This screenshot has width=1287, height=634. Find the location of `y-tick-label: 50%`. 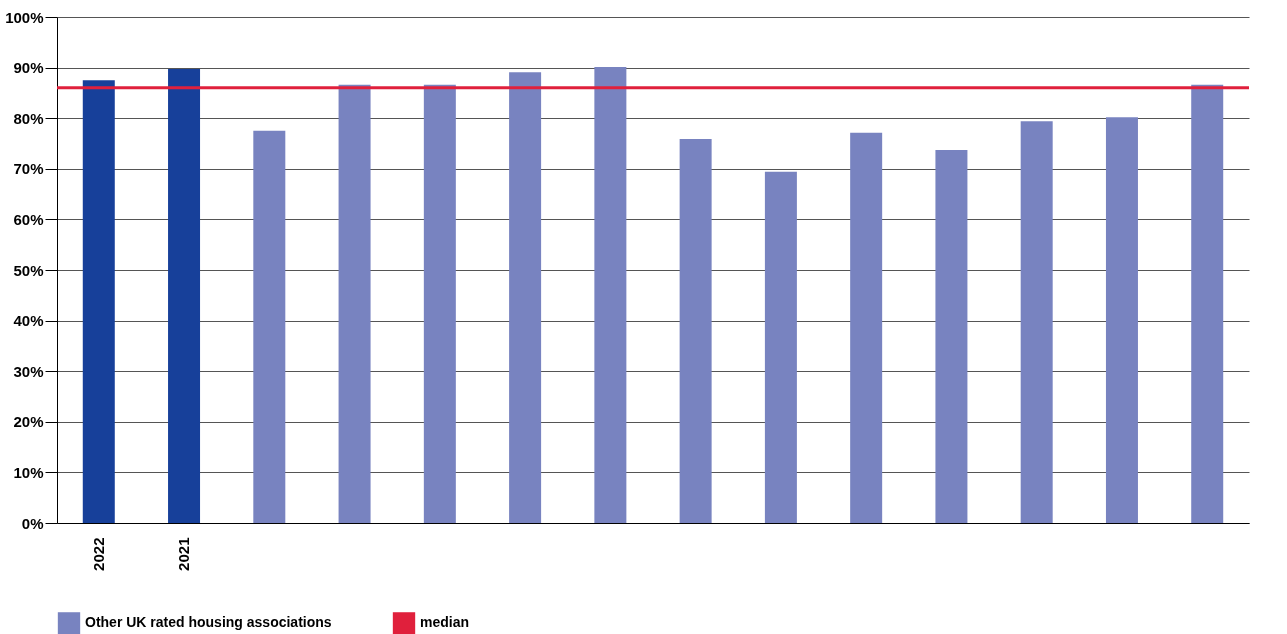

y-tick-label: 50% is located at coordinates (28, 270).